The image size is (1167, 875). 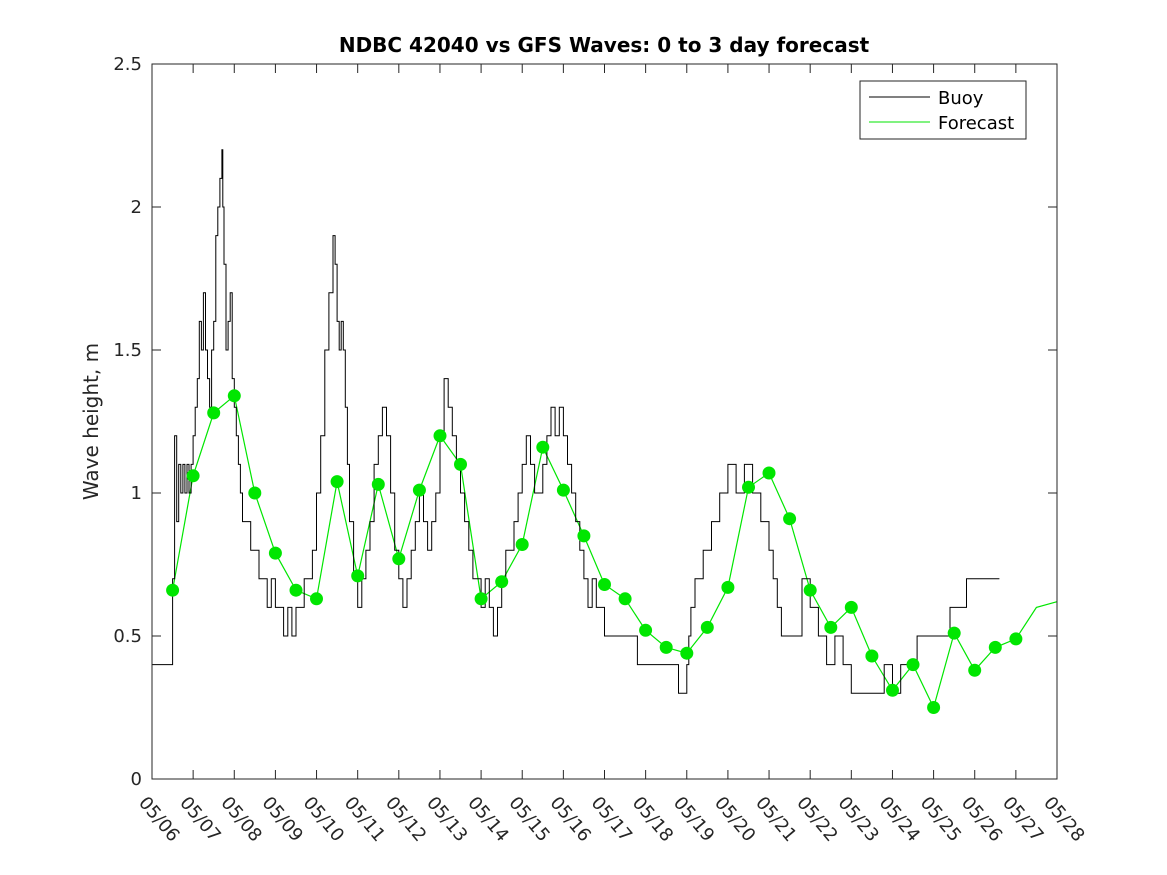 What do you see at coordinates (91, 421) in the screenshot?
I see `y-axis-label: Wave height, m` at bounding box center [91, 421].